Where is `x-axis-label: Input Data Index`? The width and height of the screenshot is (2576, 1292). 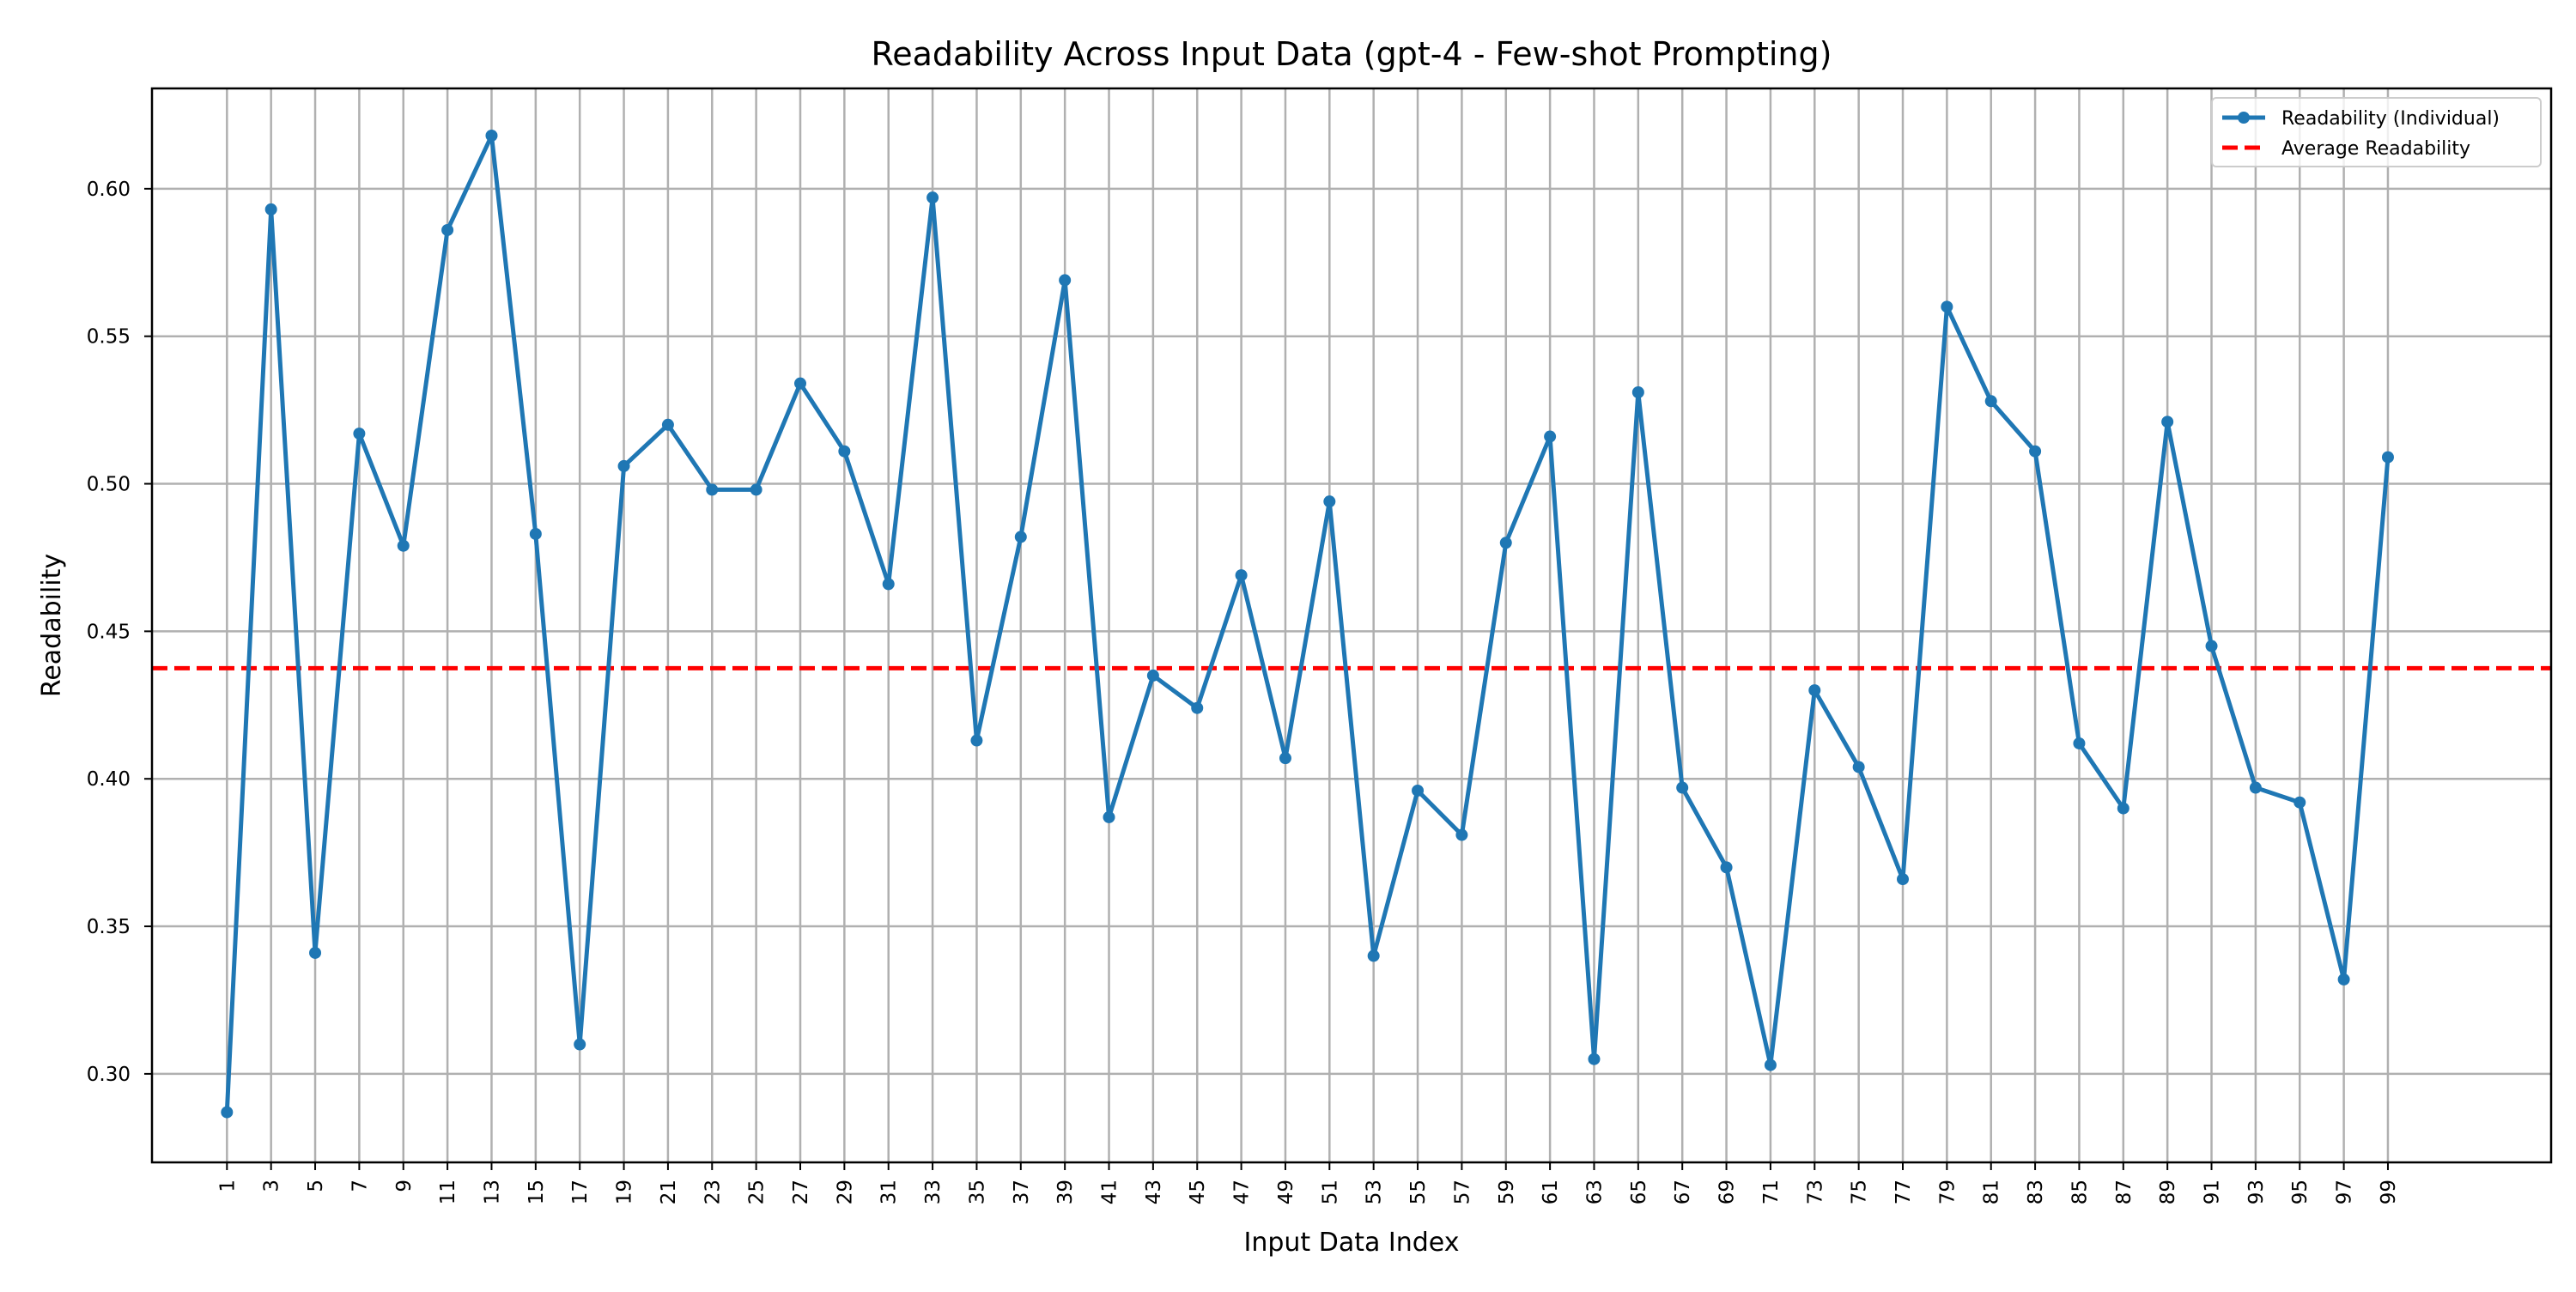 x-axis-label: Input Data Index is located at coordinates (1352, 1243).